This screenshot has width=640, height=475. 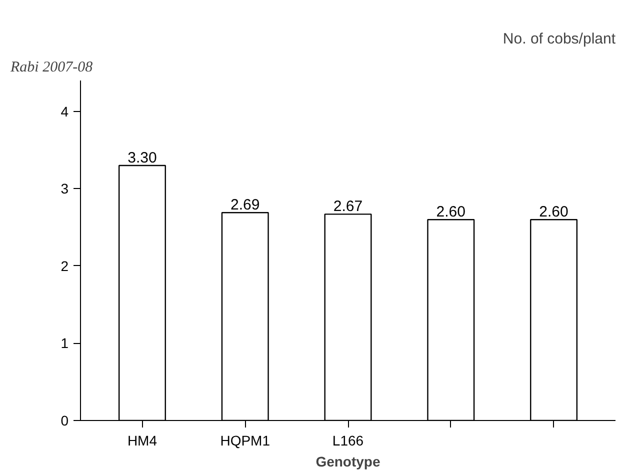 I want to click on y-tick-label: 0, so click(x=64, y=420).